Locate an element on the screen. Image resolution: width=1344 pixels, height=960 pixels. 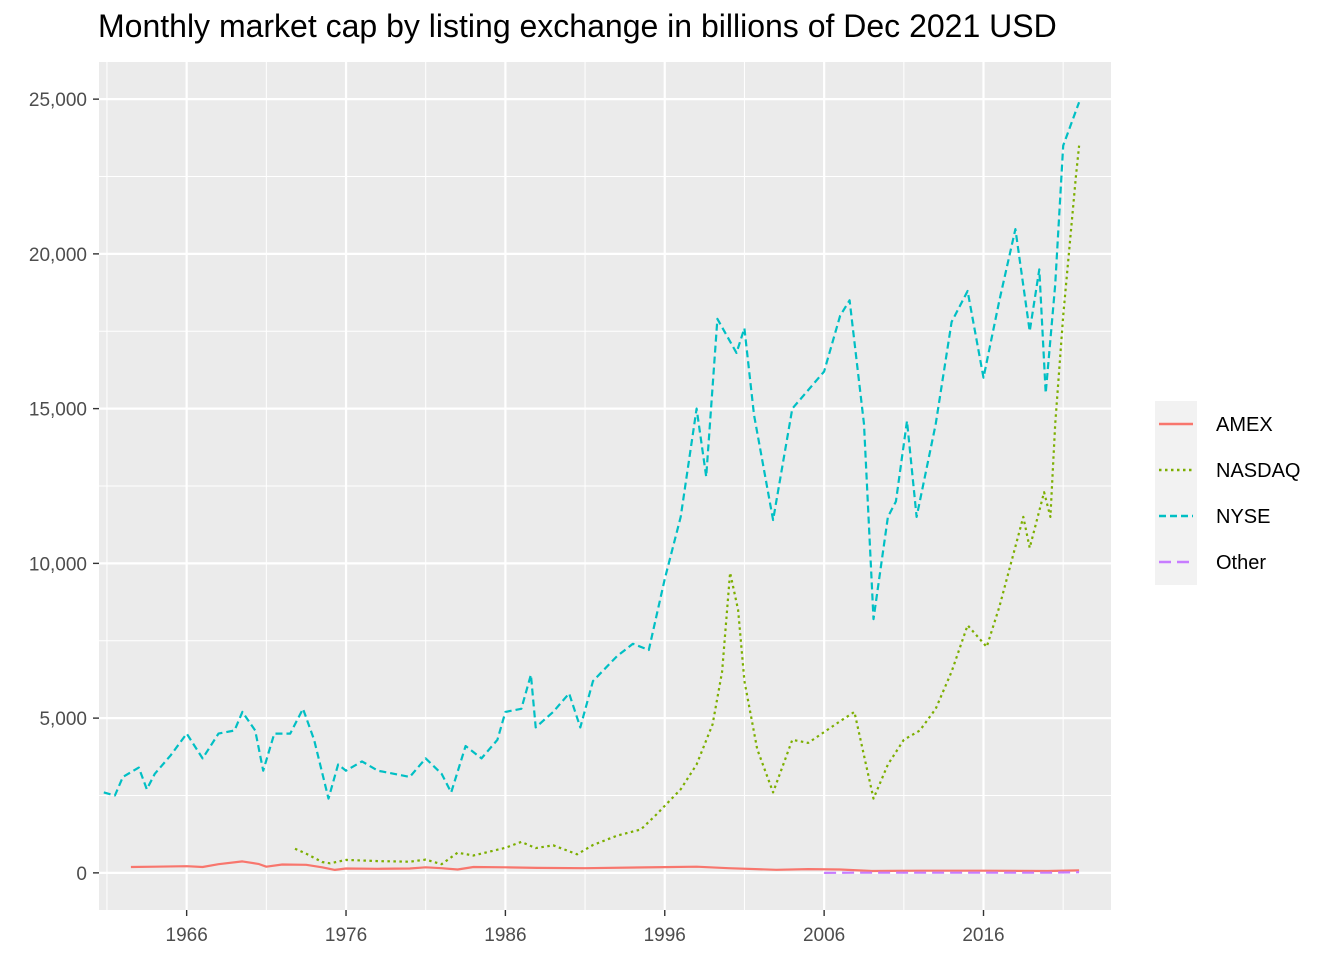
legend-label-other: Other is located at coordinates (1241, 563).